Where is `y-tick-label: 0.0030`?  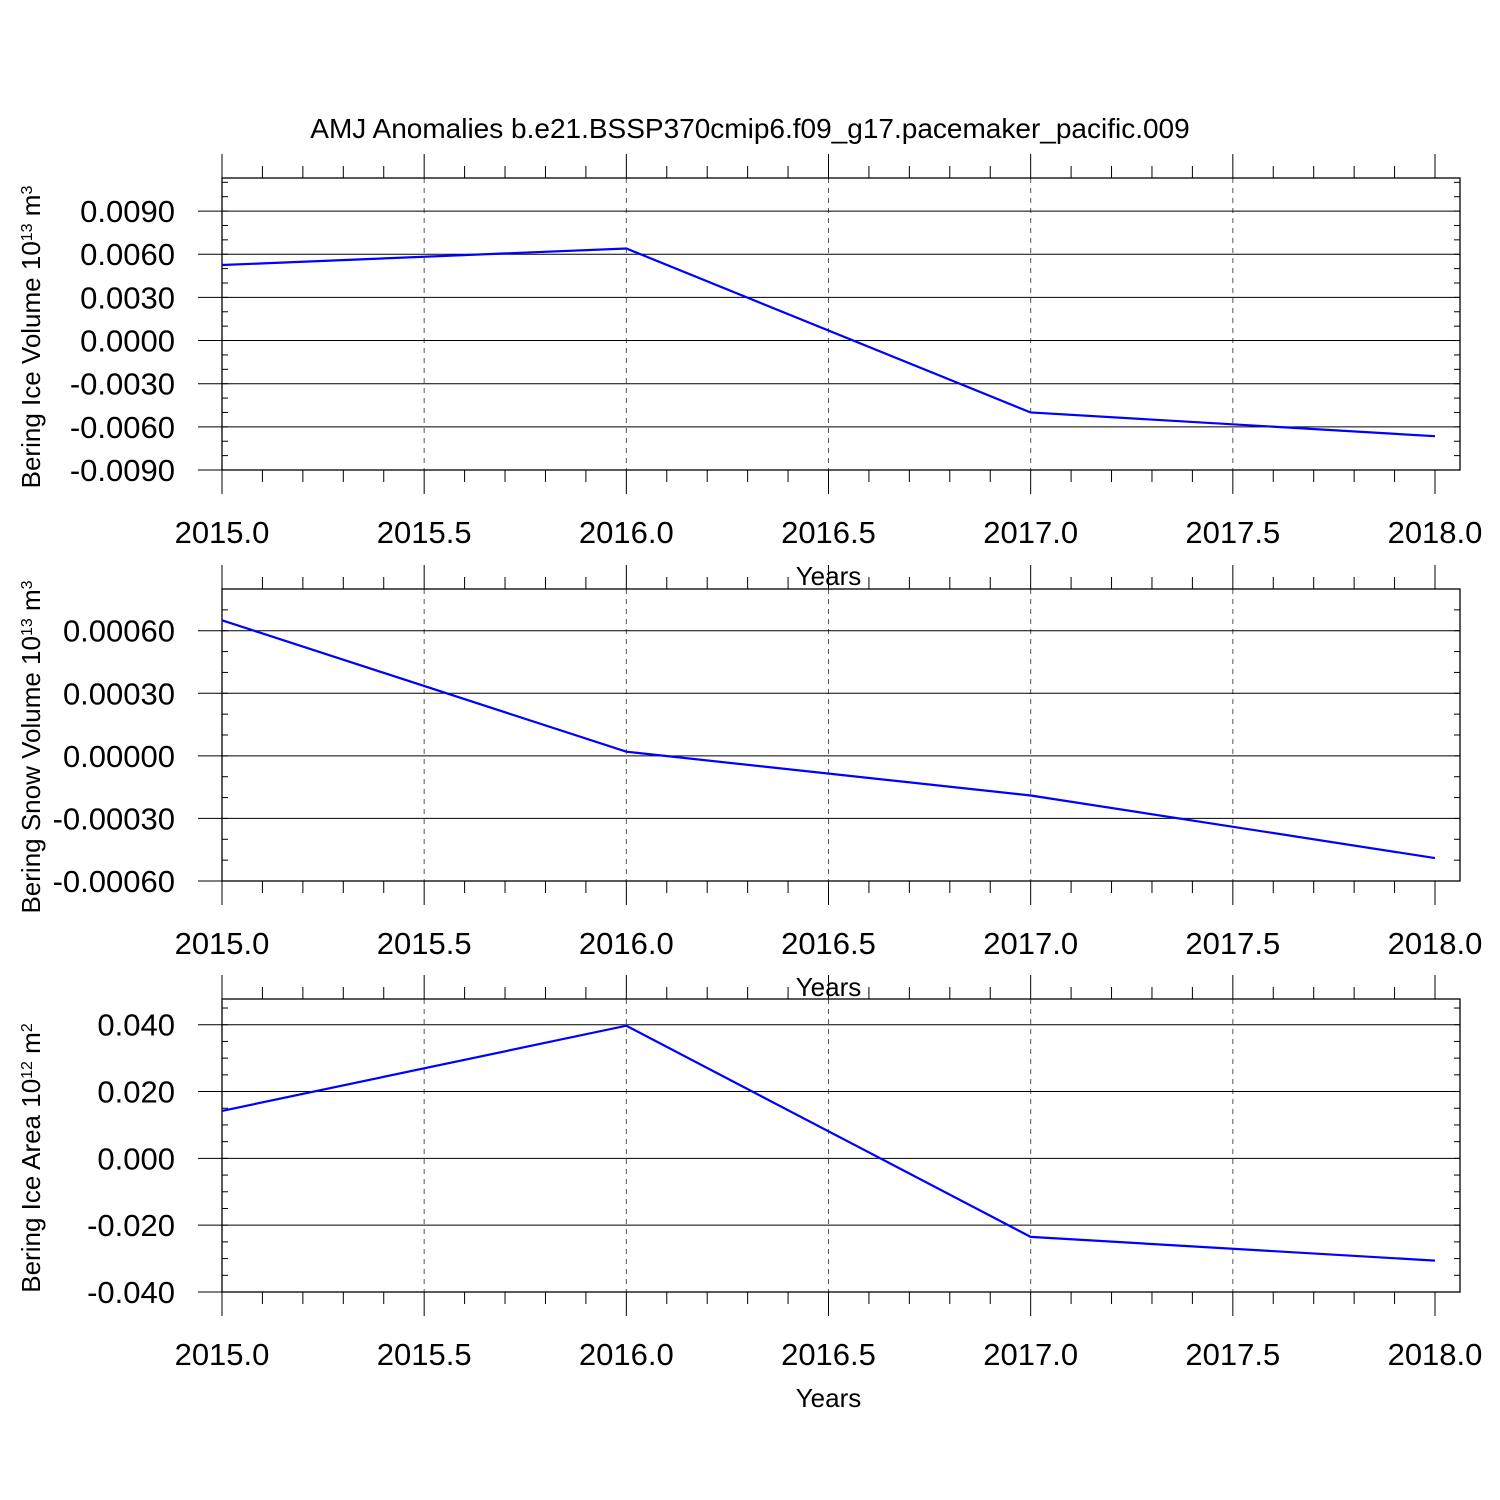
y-tick-label: 0.0030 is located at coordinates (127, 297).